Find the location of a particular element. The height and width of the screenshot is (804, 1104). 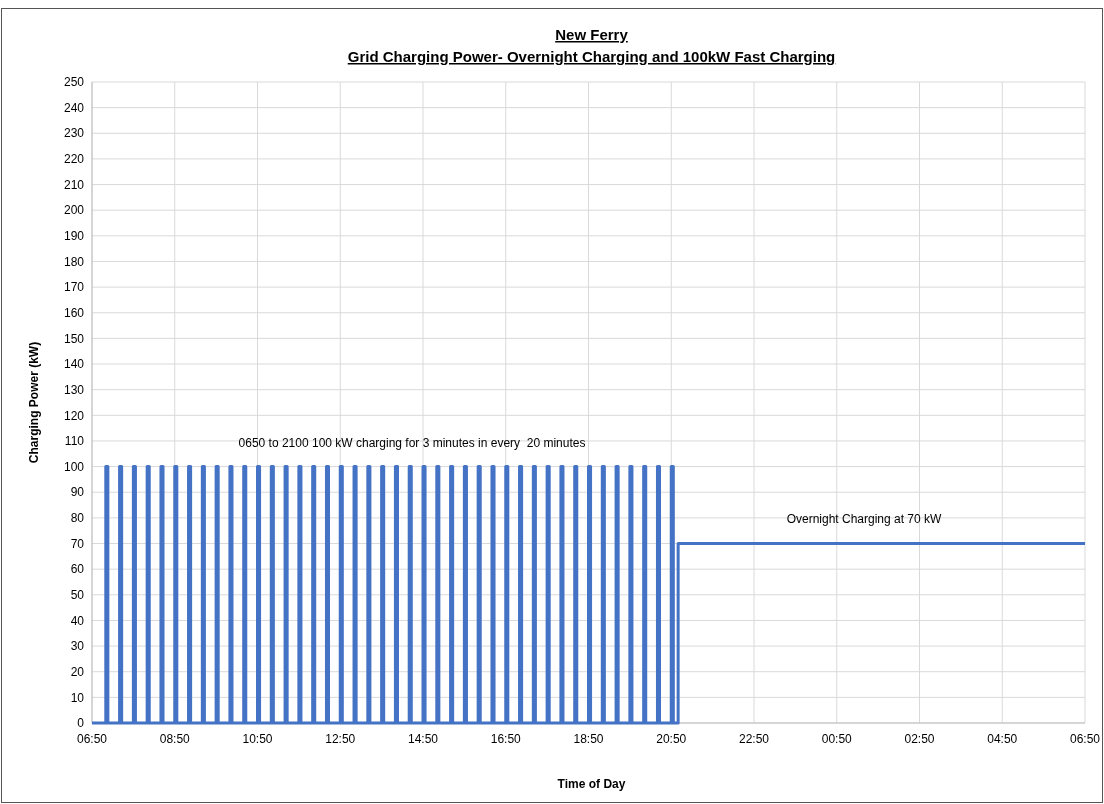

x-tick-label: 02:50 is located at coordinates (919, 739).